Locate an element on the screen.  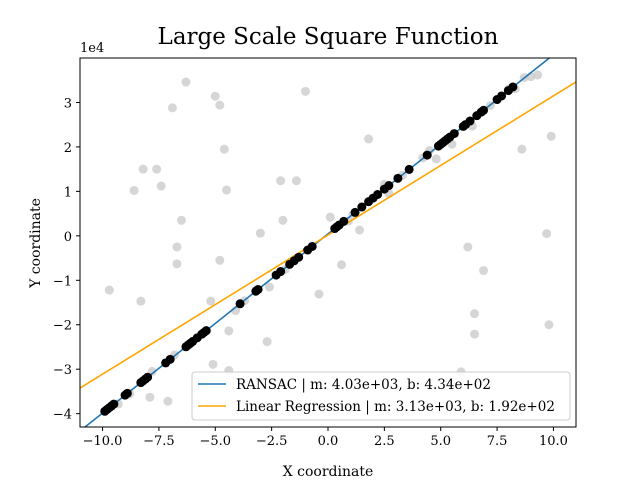
y-tick-label: −3 is located at coordinates (62, 370).